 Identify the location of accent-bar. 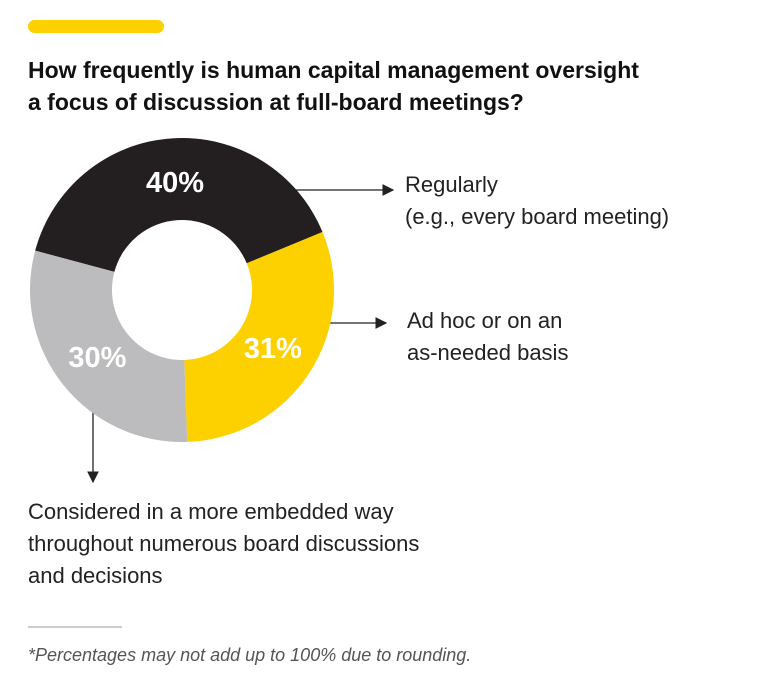
(96, 26).